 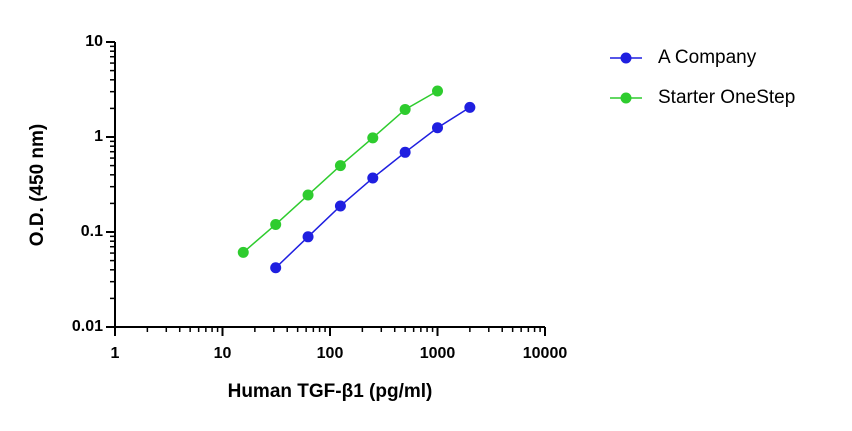 I want to click on x-tick-label: 10, so click(x=223, y=353).